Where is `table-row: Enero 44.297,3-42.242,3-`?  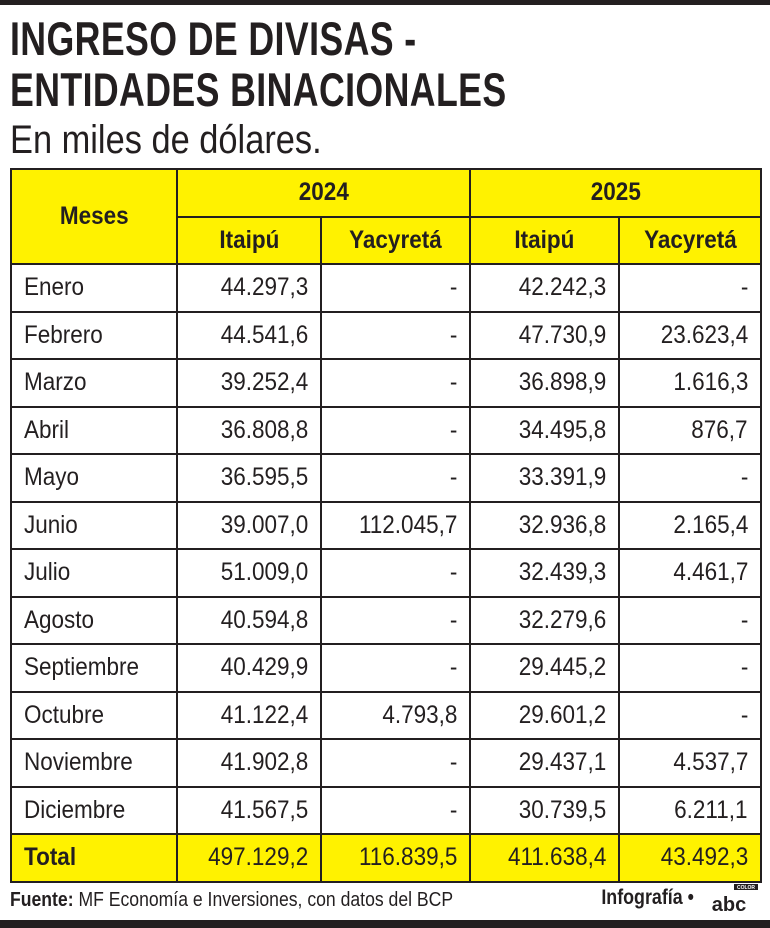 table-row: Enero 44.297,3-42.242,3- is located at coordinates (386, 288).